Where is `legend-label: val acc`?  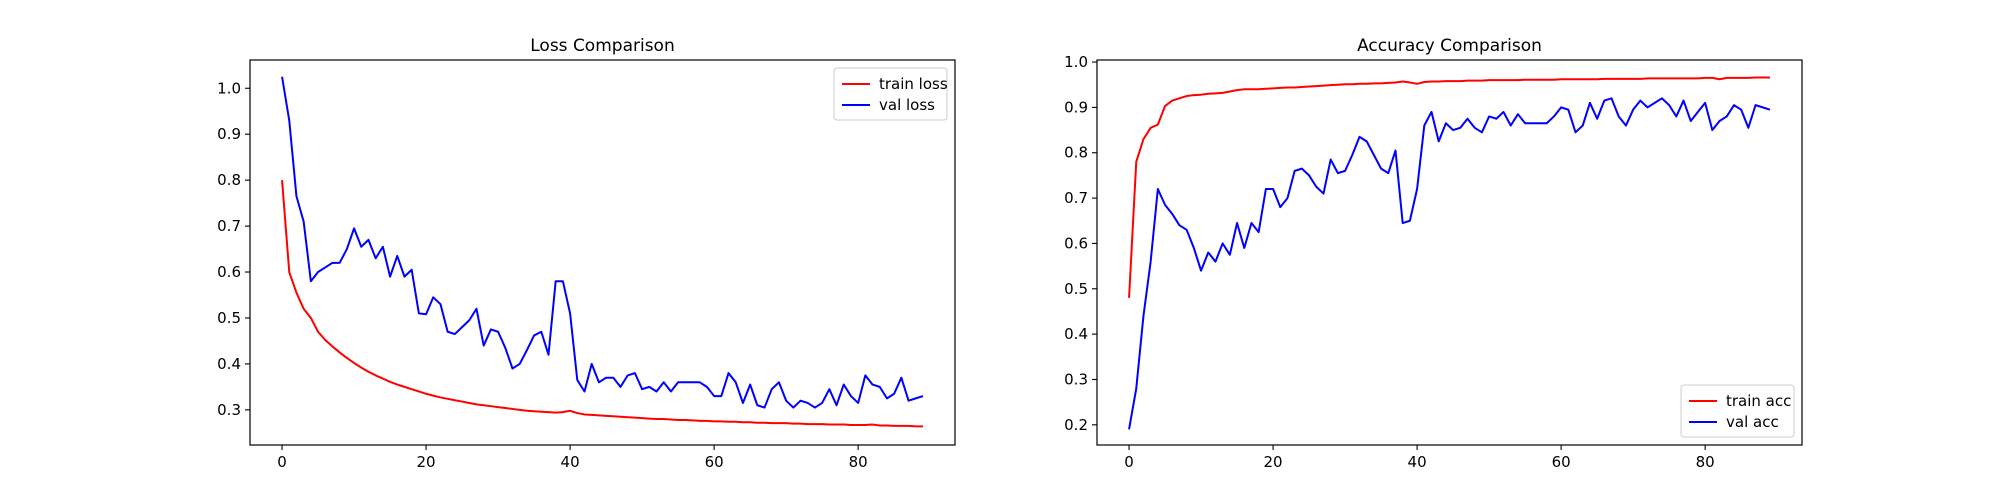
legend-label: val acc is located at coordinates (1752, 422).